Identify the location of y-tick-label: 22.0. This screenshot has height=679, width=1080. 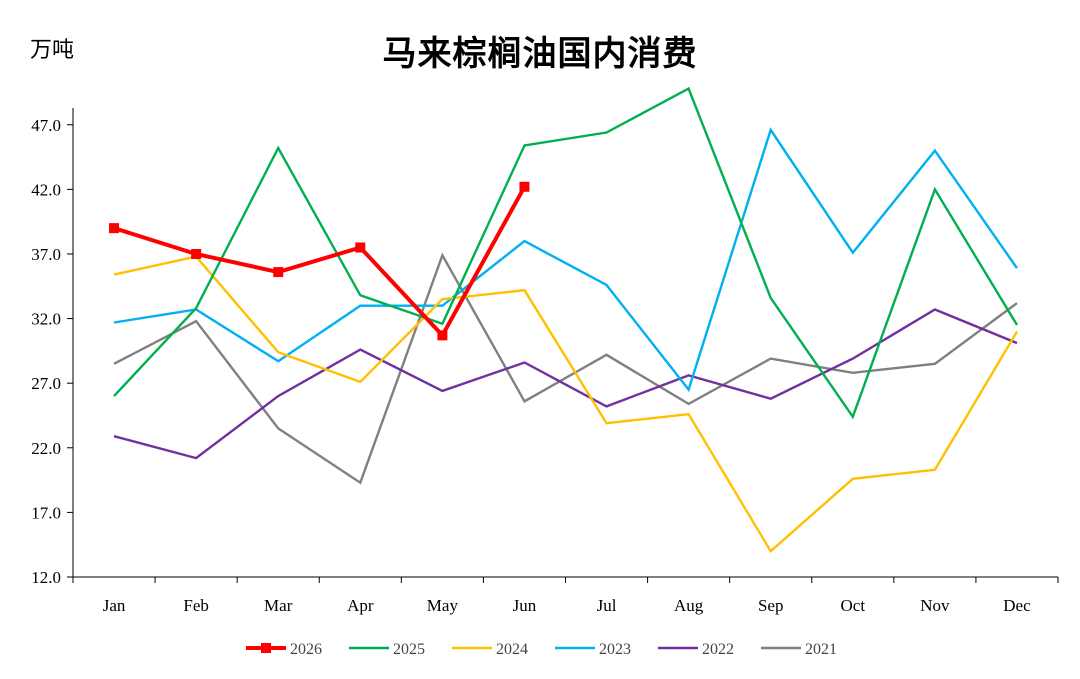
(46, 448).